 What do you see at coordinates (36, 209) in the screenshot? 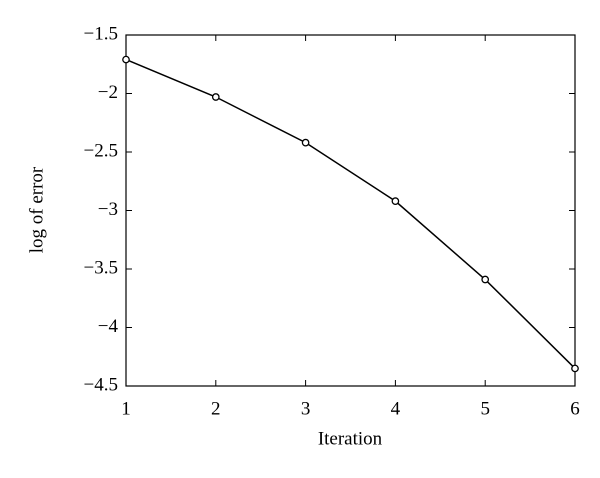
I see `y-axis-label: log of error` at bounding box center [36, 209].